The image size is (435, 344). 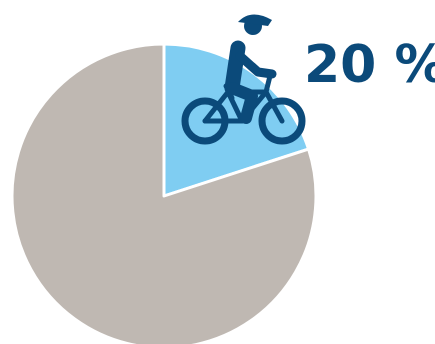 What do you see at coordinates (369, 65) in the screenshot?
I see `slice-percent-label: 20 %` at bounding box center [369, 65].